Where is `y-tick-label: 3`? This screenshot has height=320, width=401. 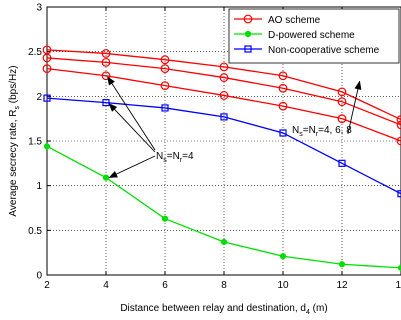
y-tick-label: 3 is located at coordinates (39, 8).